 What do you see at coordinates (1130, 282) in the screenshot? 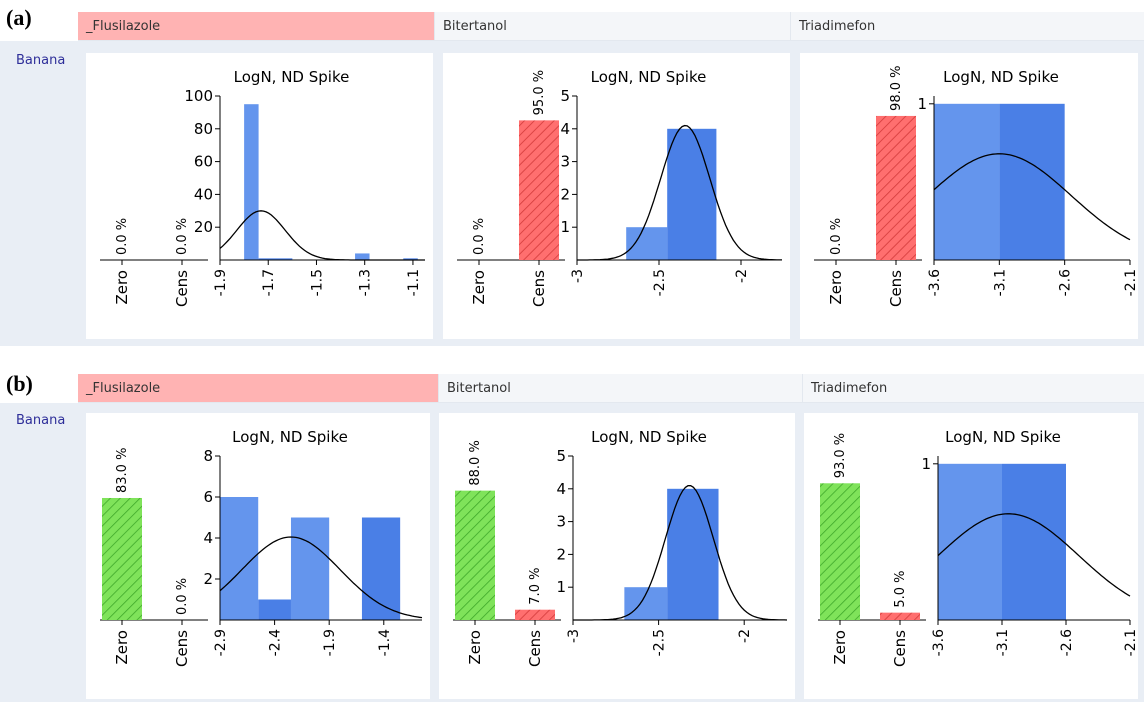
I see `x-tick-label: -2.1` at bounding box center [1130, 282].